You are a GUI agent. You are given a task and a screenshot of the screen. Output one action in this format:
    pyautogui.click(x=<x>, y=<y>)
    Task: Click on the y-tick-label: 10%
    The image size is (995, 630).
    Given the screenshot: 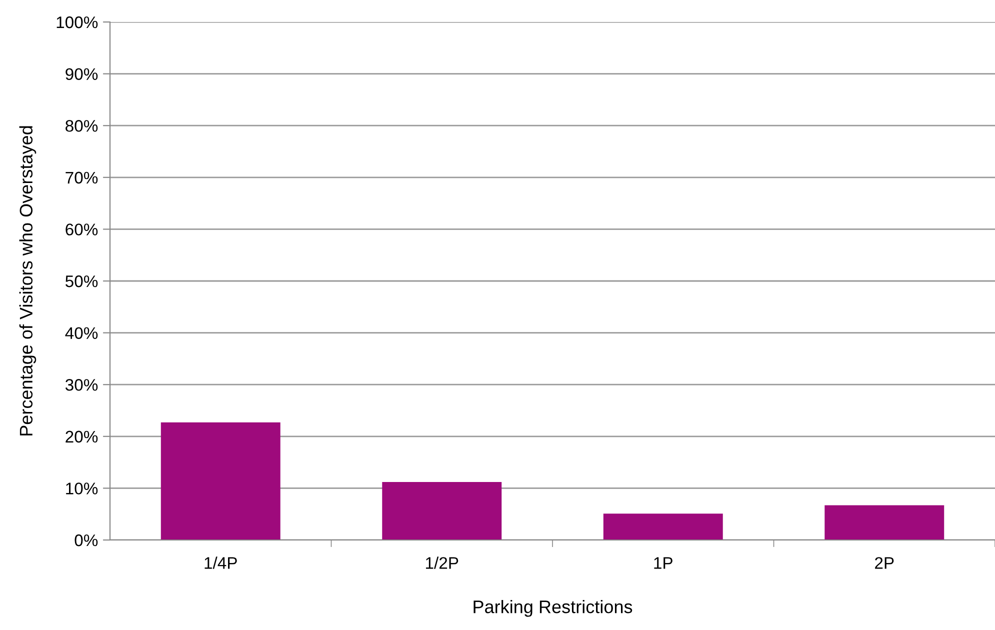 What is the action you would take?
    pyautogui.click(x=82, y=488)
    